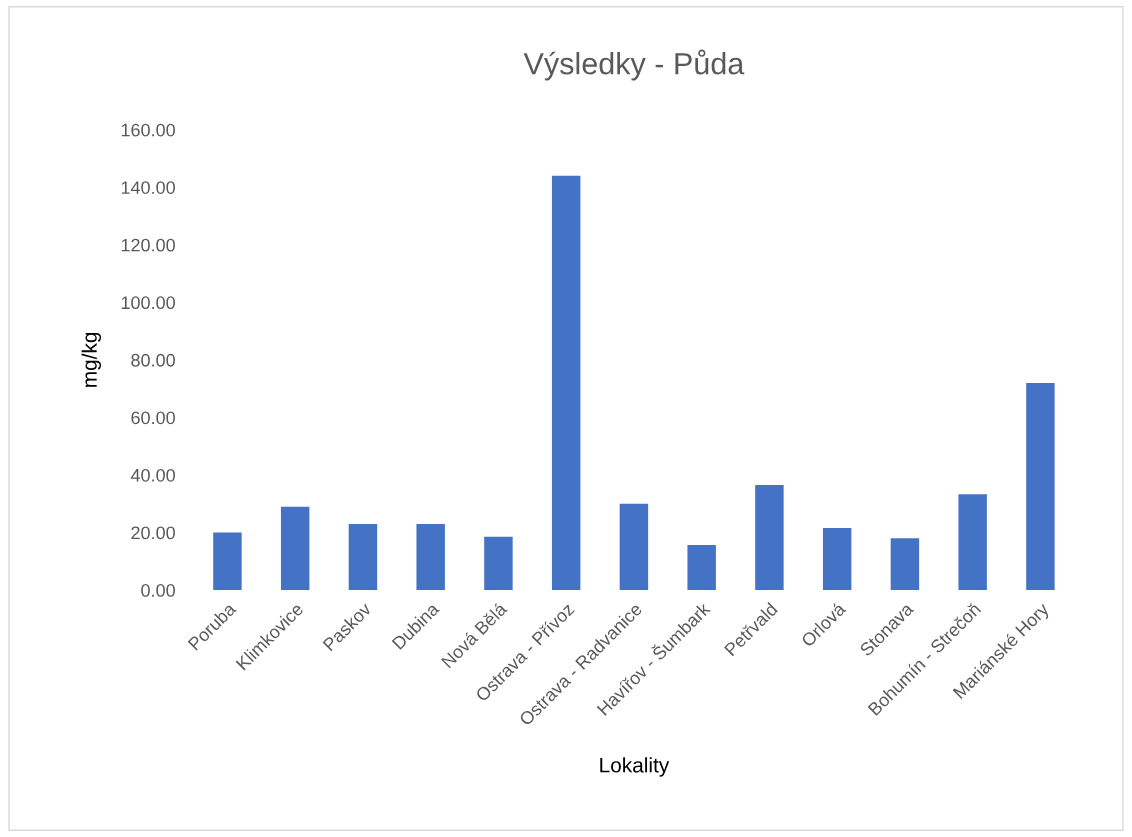 This screenshot has width=1132, height=837. I want to click on y-axis-title: mg/kg, so click(91, 359).